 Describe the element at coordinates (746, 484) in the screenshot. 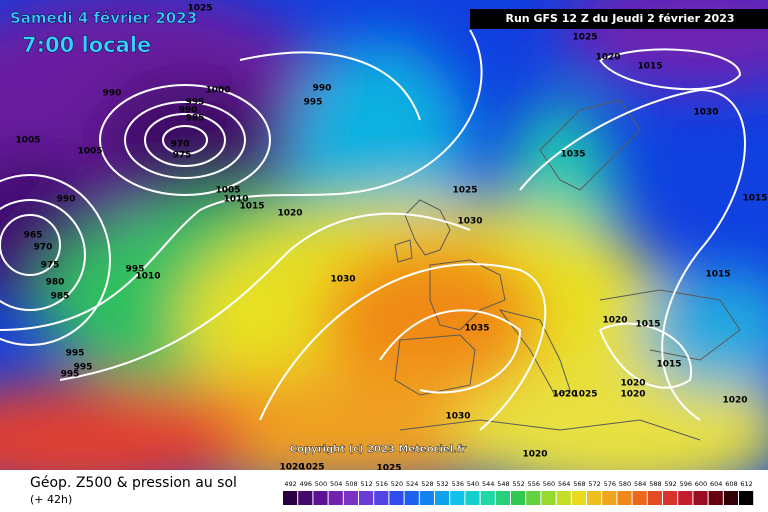

I see `colorbar-label: 612` at that location.